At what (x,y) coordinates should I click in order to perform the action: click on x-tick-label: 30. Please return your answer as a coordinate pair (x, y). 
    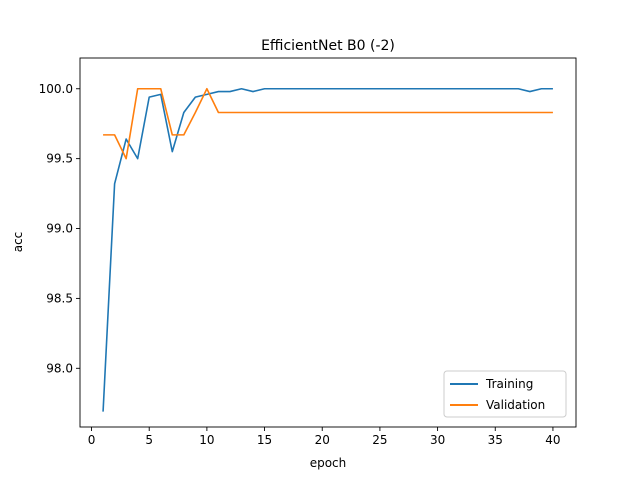
    Looking at the image, I should click on (437, 440).